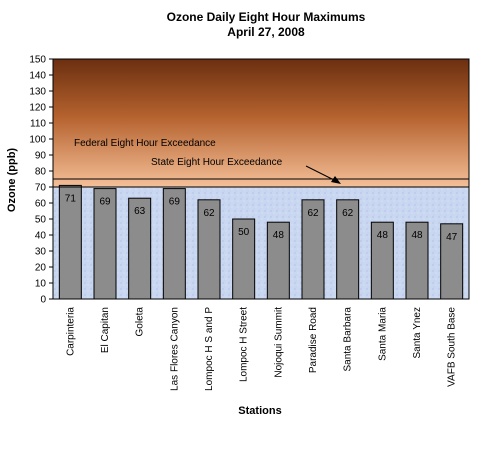 This screenshot has width=493, height=461. What do you see at coordinates (382, 334) in the screenshot?
I see `x-tick-label: Santa Maria` at bounding box center [382, 334].